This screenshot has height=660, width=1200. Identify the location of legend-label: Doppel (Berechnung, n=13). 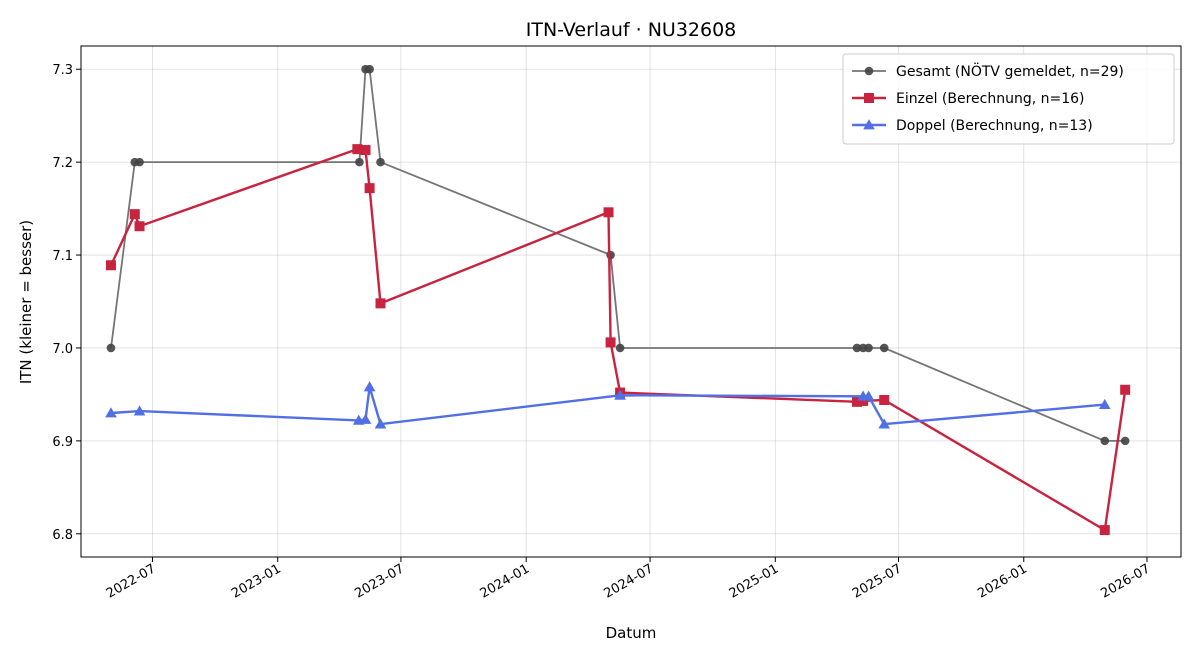
(994, 126).